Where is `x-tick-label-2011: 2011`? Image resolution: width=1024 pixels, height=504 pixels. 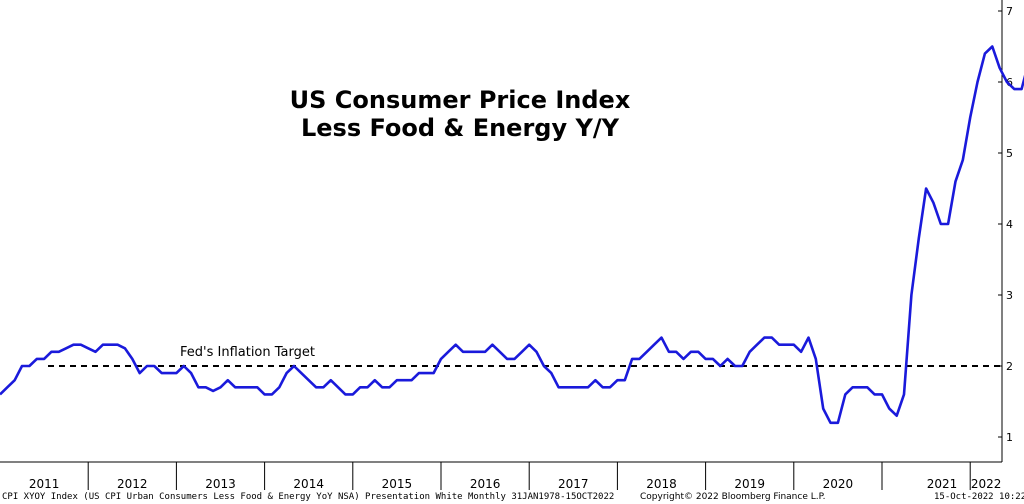
x-tick-label-2011: 2011 is located at coordinates (44, 484).